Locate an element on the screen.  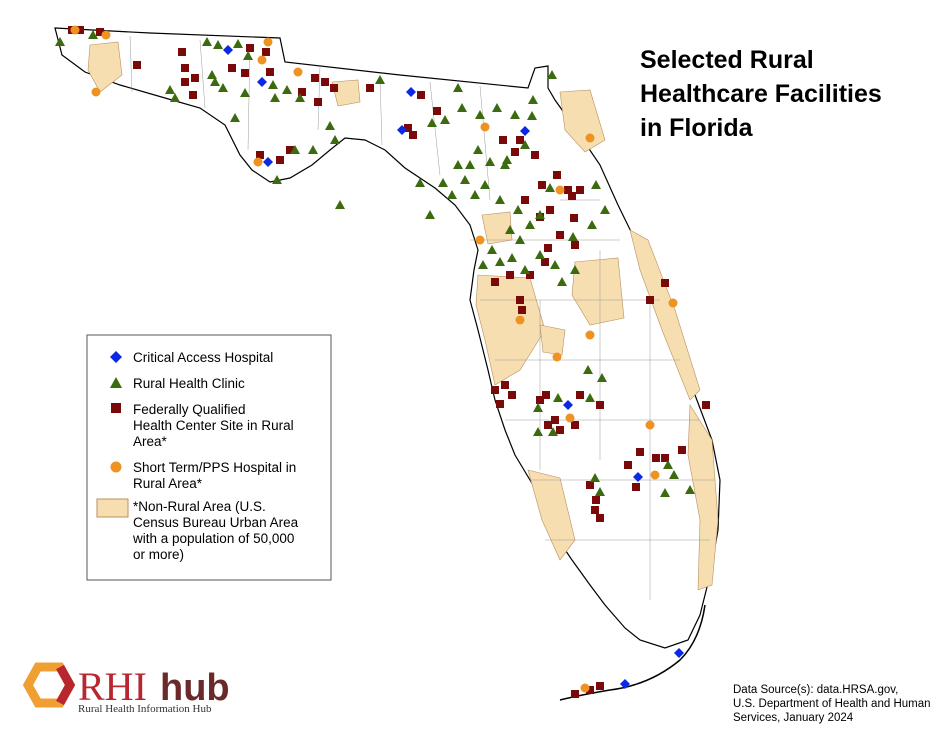
legend-text: Census Bureau Urban Area is located at coordinates (216, 522).